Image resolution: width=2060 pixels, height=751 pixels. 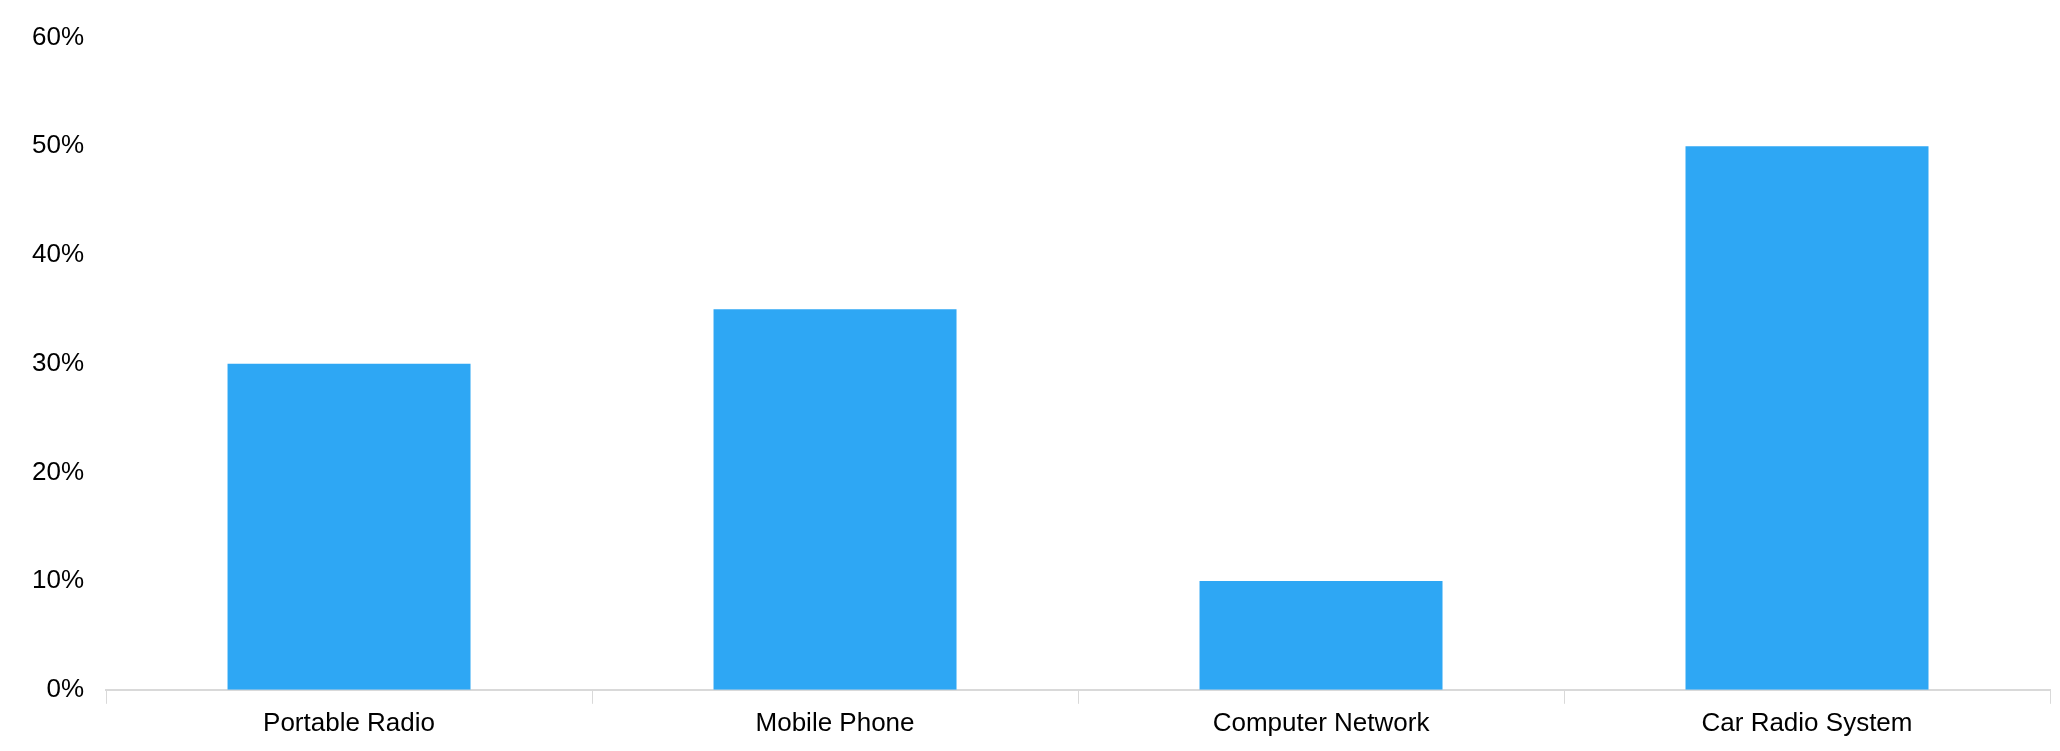 I want to click on y-tick-label: 50%, so click(x=58, y=144).